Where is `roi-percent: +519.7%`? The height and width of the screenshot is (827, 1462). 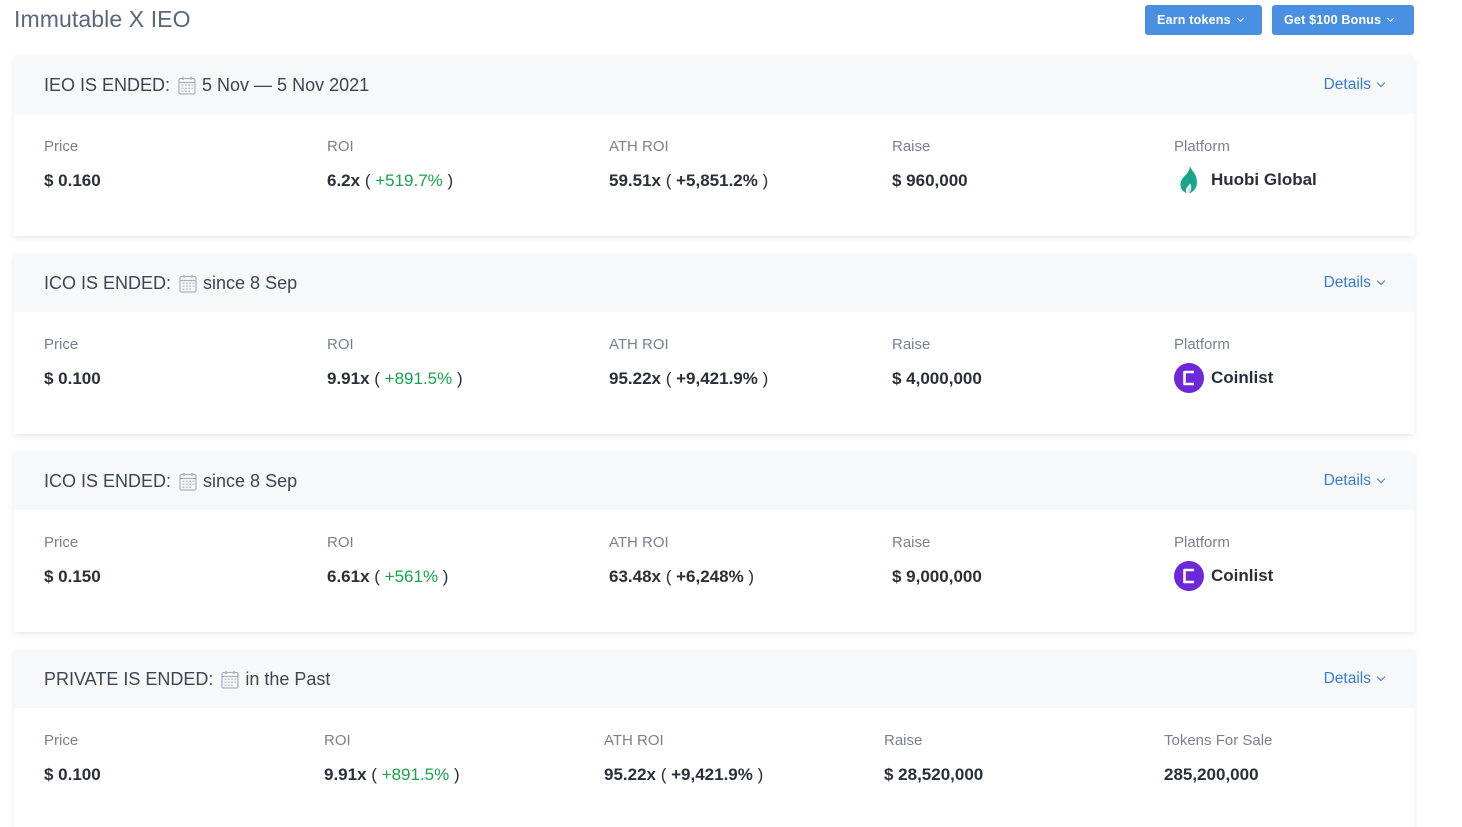
roi-percent: +519.7% is located at coordinates (409, 180).